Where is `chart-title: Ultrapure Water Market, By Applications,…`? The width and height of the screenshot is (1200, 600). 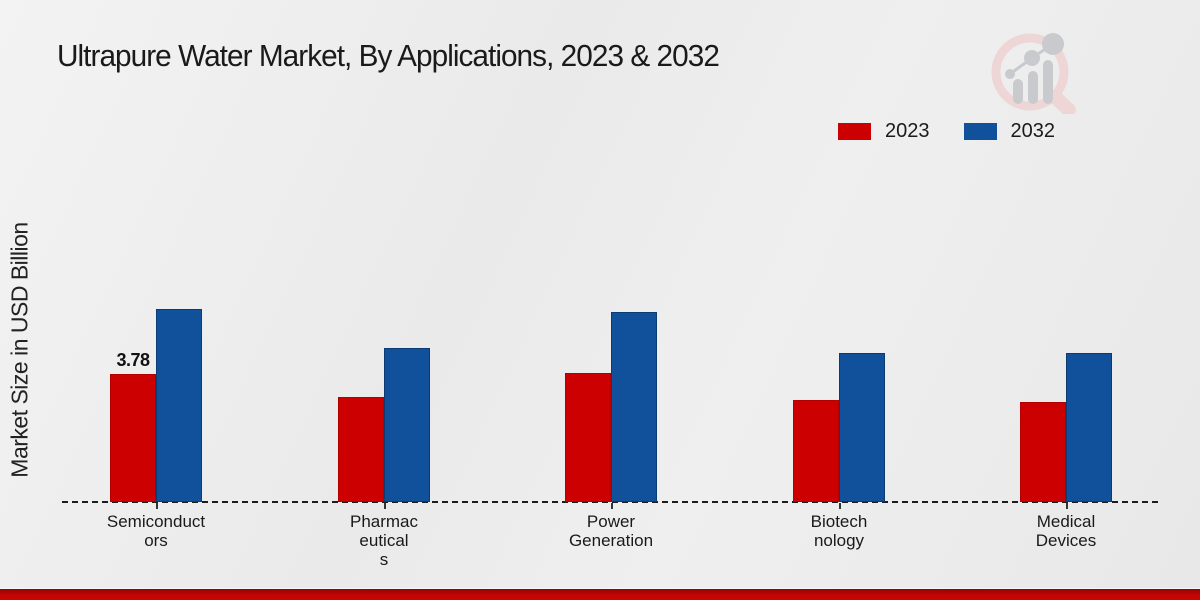
chart-title: Ultrapure Water Market, By Applications,… is located at coordinates (388, 55).